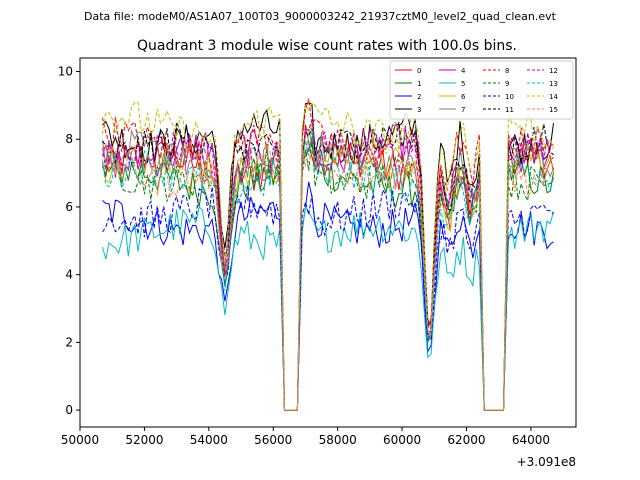 This screenshot has height=480, width=640. I want to click on legend-label: 11, so click(509, 110).